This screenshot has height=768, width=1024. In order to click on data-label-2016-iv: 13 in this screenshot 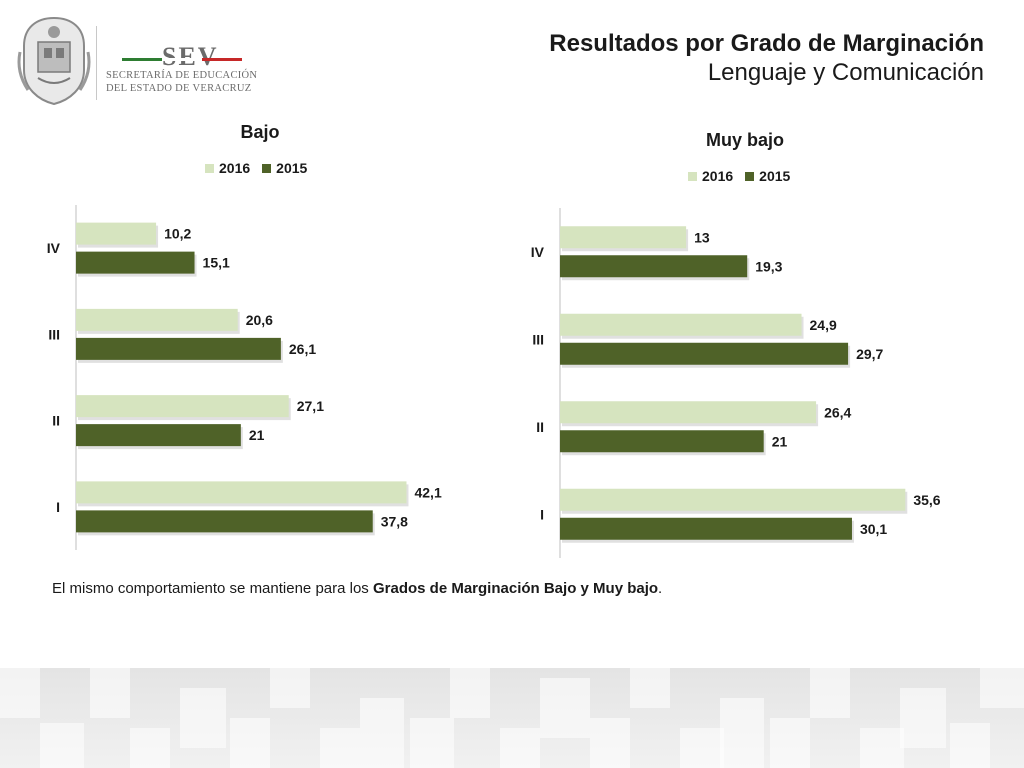, I will do `click(702, 237)`.